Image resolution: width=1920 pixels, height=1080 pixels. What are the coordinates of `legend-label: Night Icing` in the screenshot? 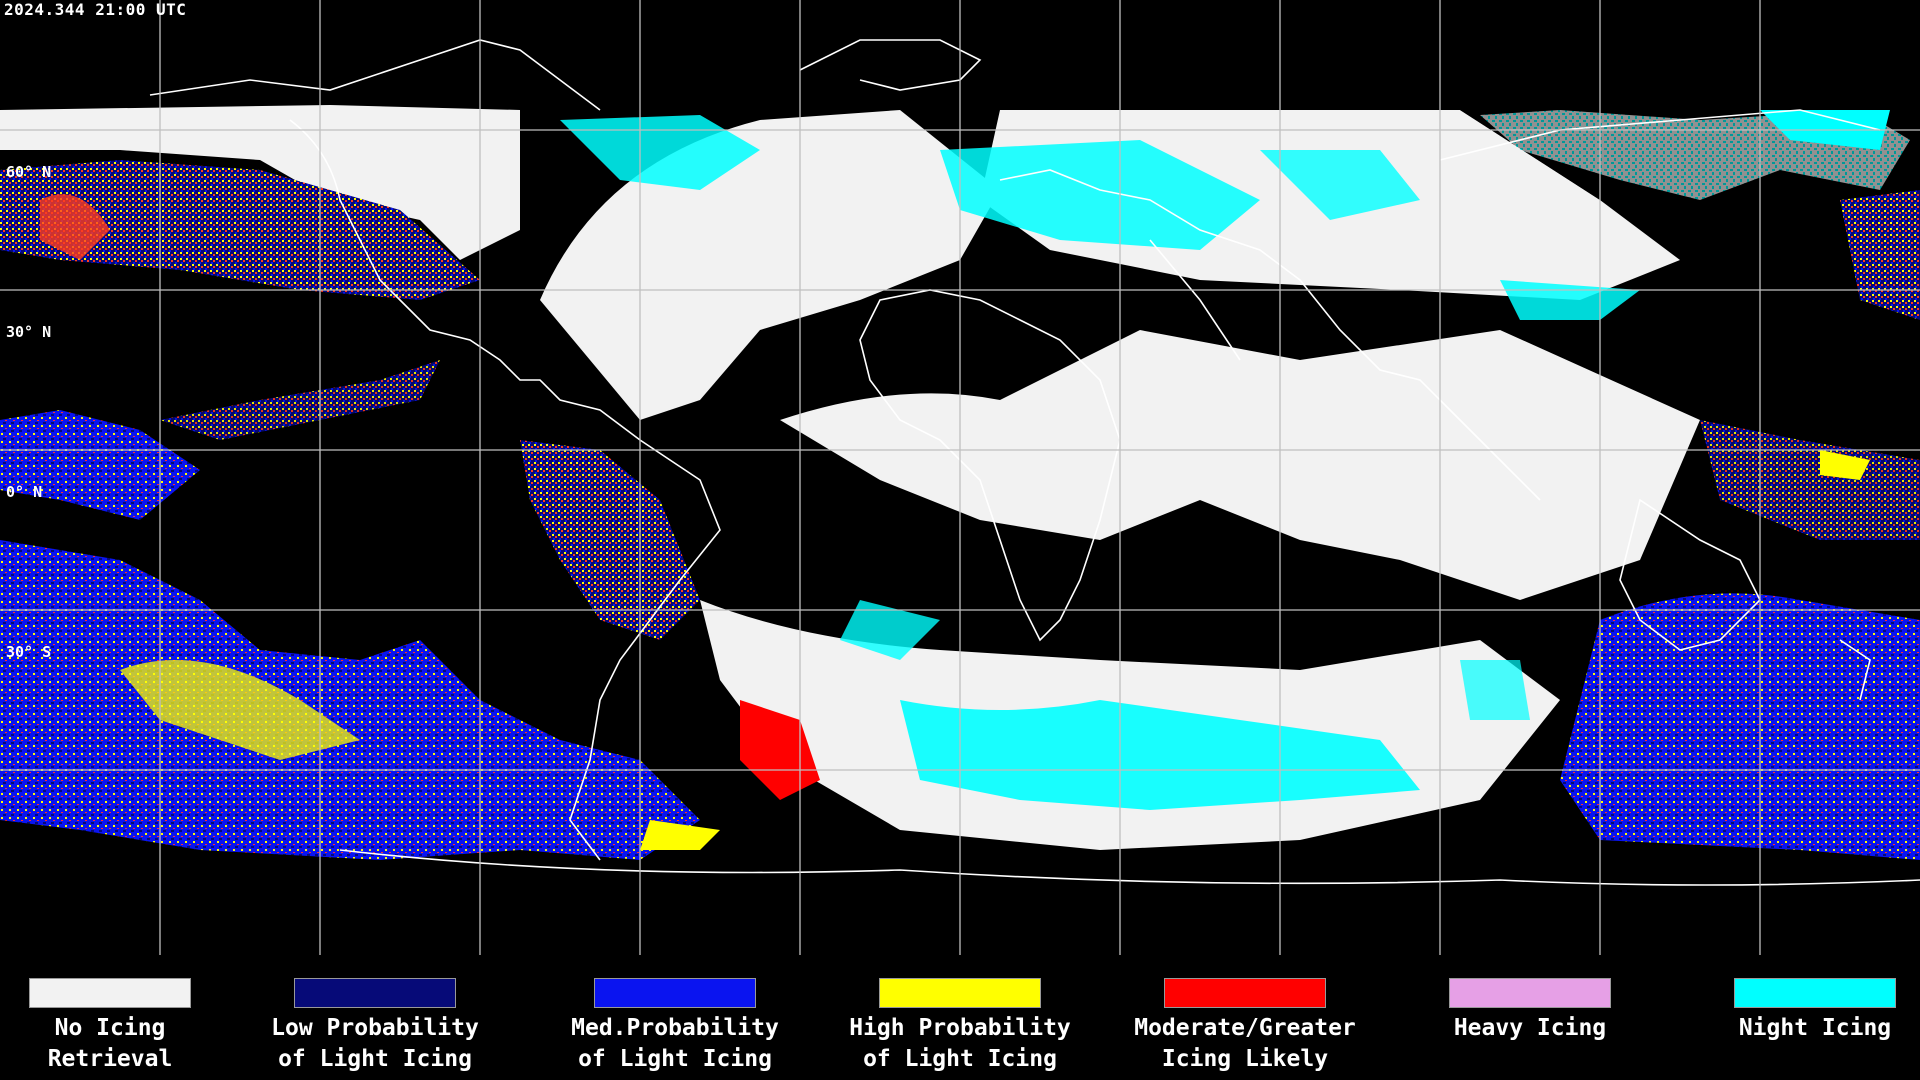 It's located at (1815, 1028).